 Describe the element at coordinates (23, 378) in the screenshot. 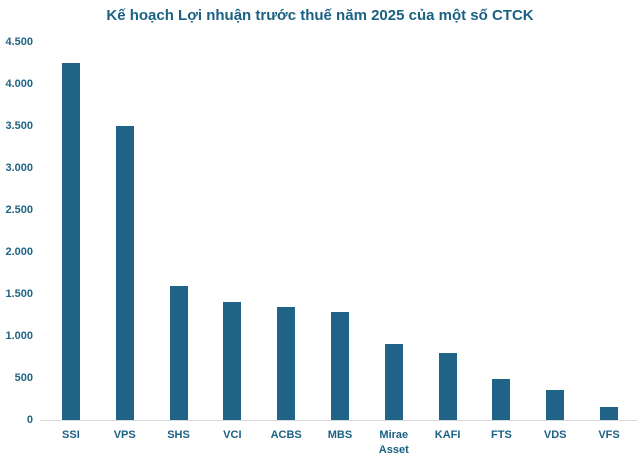

I see `y-tick-label: 500` at that location.